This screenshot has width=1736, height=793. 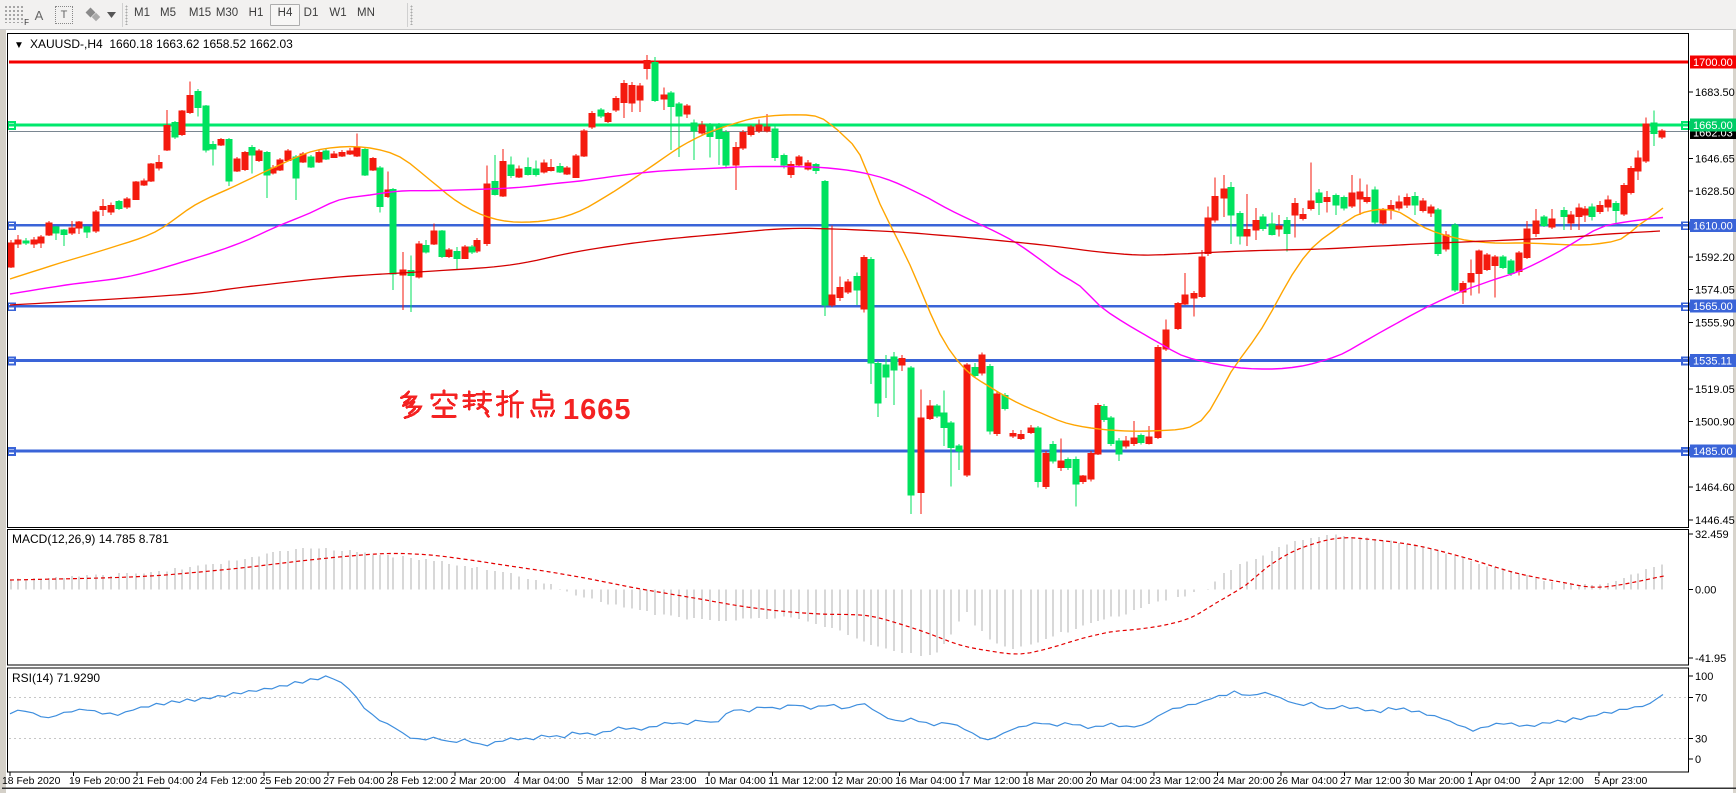 What do you see at coordinates (1712, 535) in the screenshot?
I see `svg-text: 32.459` at bounding box center [1712, 535].